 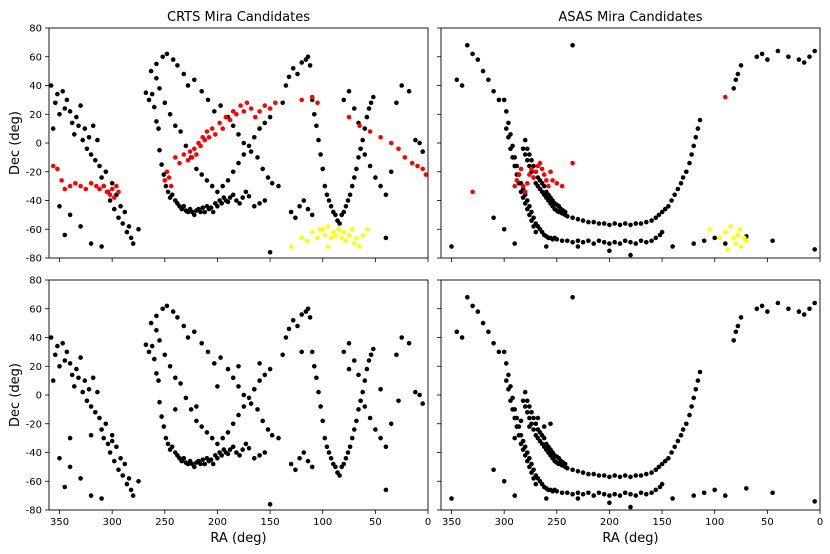 What do you see at coordinates (714, 522) in the screenshot?
I see `x-tick-label: 100` at bounding box center [714, 522].